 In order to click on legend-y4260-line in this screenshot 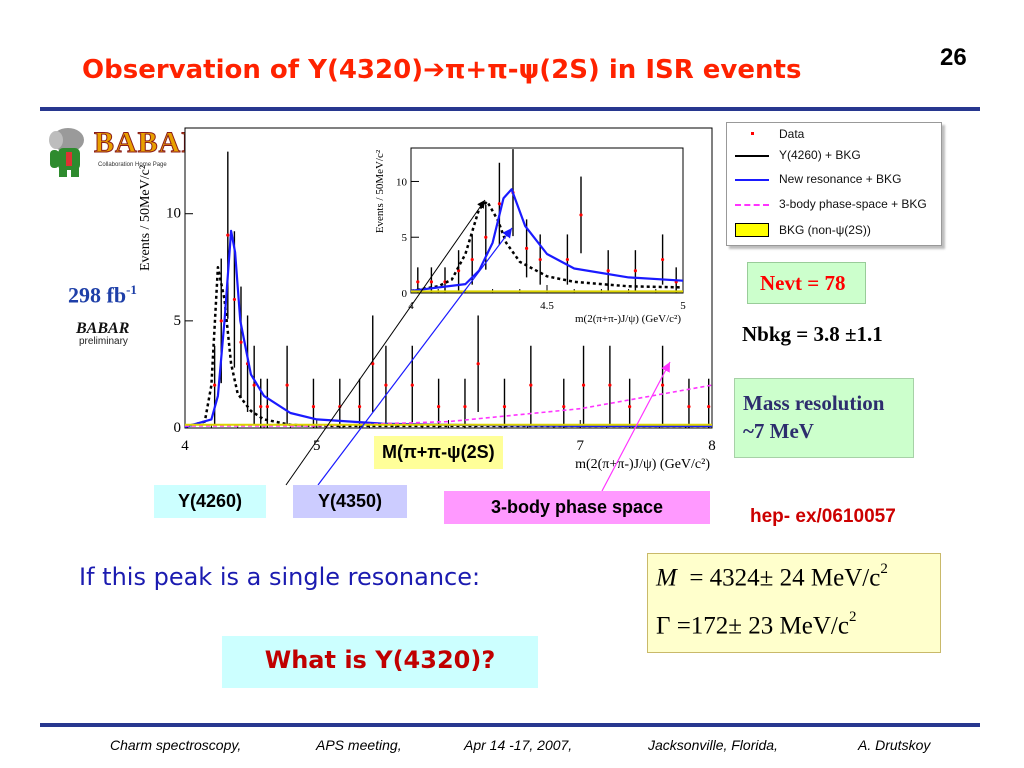, I will do `click(752, 156)`.